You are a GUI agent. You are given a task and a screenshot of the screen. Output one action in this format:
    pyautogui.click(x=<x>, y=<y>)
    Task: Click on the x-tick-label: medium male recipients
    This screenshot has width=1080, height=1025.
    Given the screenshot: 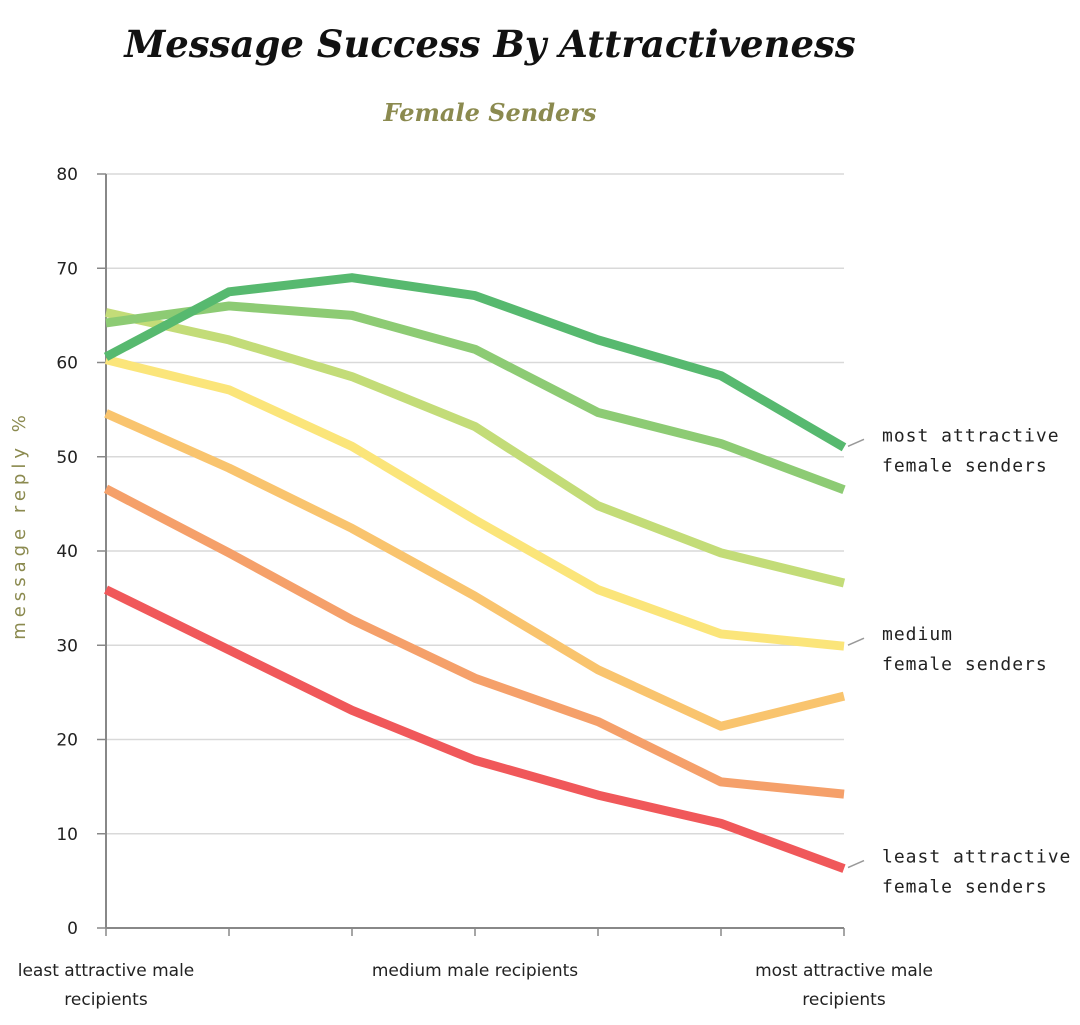 What is the action you would take?
    pyautogui.click(x=475, y=971)
    